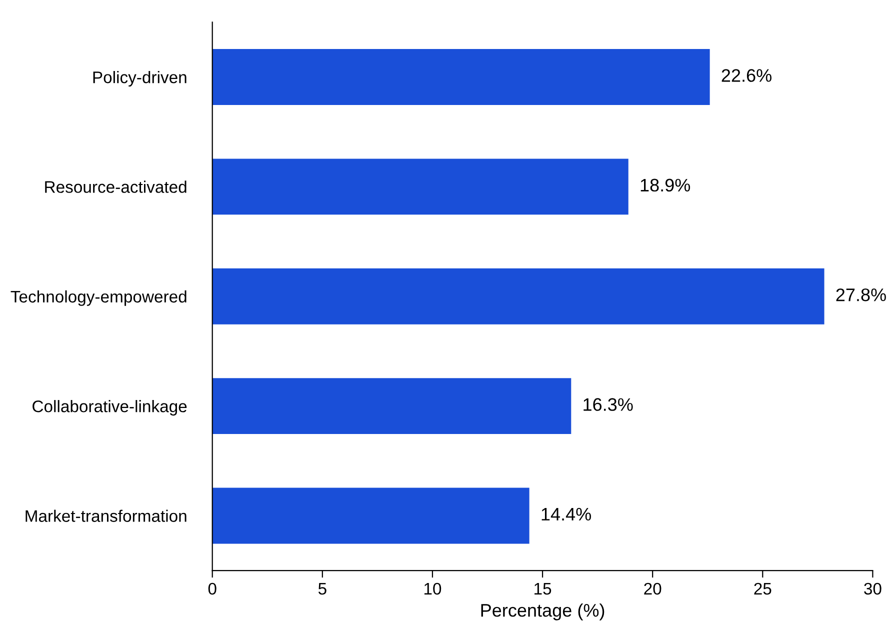 The image size is (896, 634). What do you see at coordinates (109, 408) in the screenshot?
I see `y-tick-label: Collaborative-linkage` at bounding box center [109, 408].